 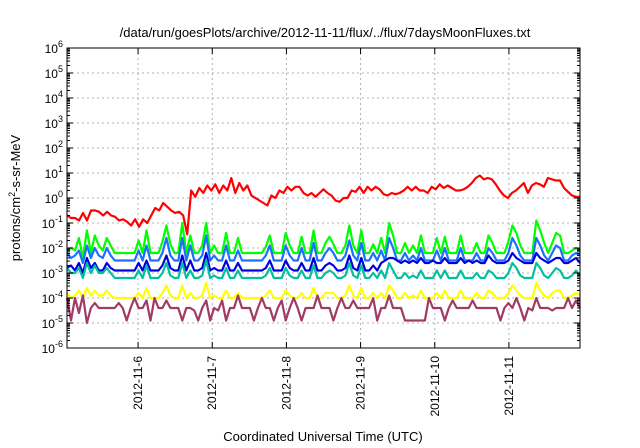 What do you see at coordinates (52, 247) in the screenshot?
I see `y-tick-label: 10⁻²` at bounding box center [52, 247].